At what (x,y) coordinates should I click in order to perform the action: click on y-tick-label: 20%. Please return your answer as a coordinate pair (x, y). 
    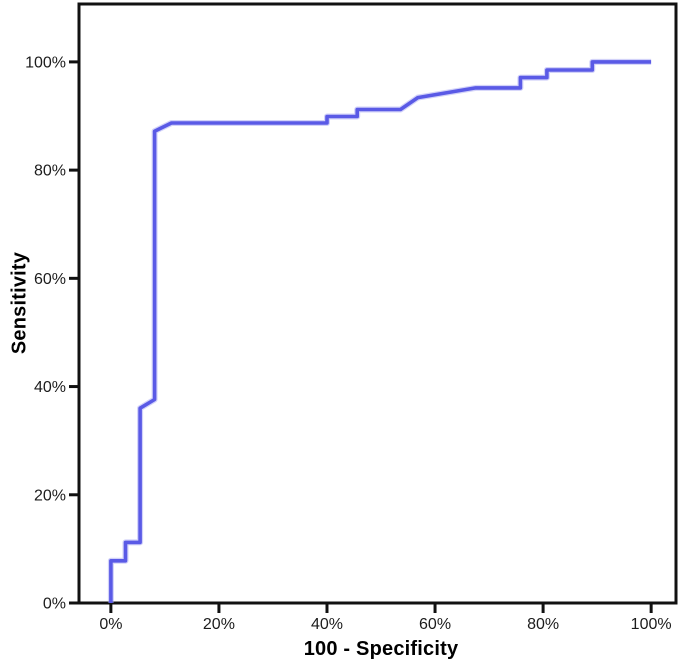
    Looking at the image, I should click on (50, 495).